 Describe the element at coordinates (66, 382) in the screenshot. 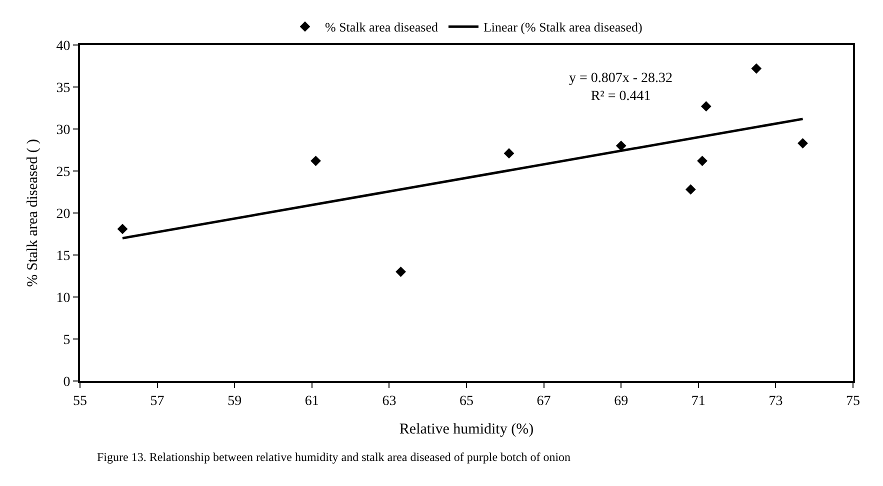

I see `y-tick-label: 0` at that location.